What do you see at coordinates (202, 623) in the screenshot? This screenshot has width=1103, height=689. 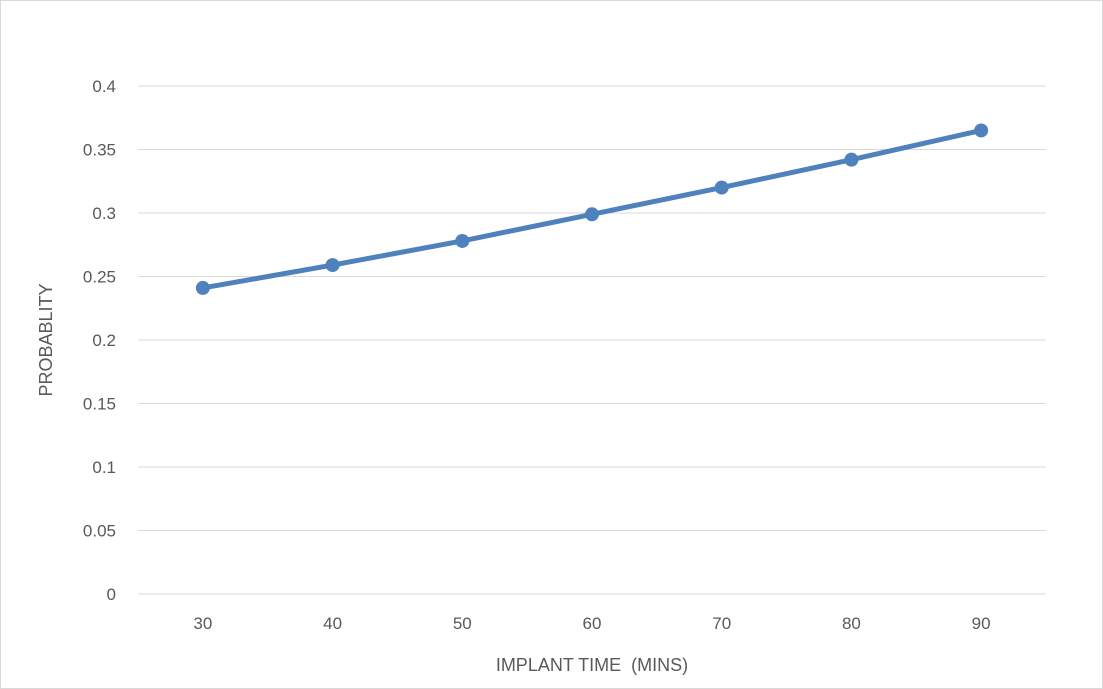 I see `x-tick-label: 30` at bounding box center [202, 623].